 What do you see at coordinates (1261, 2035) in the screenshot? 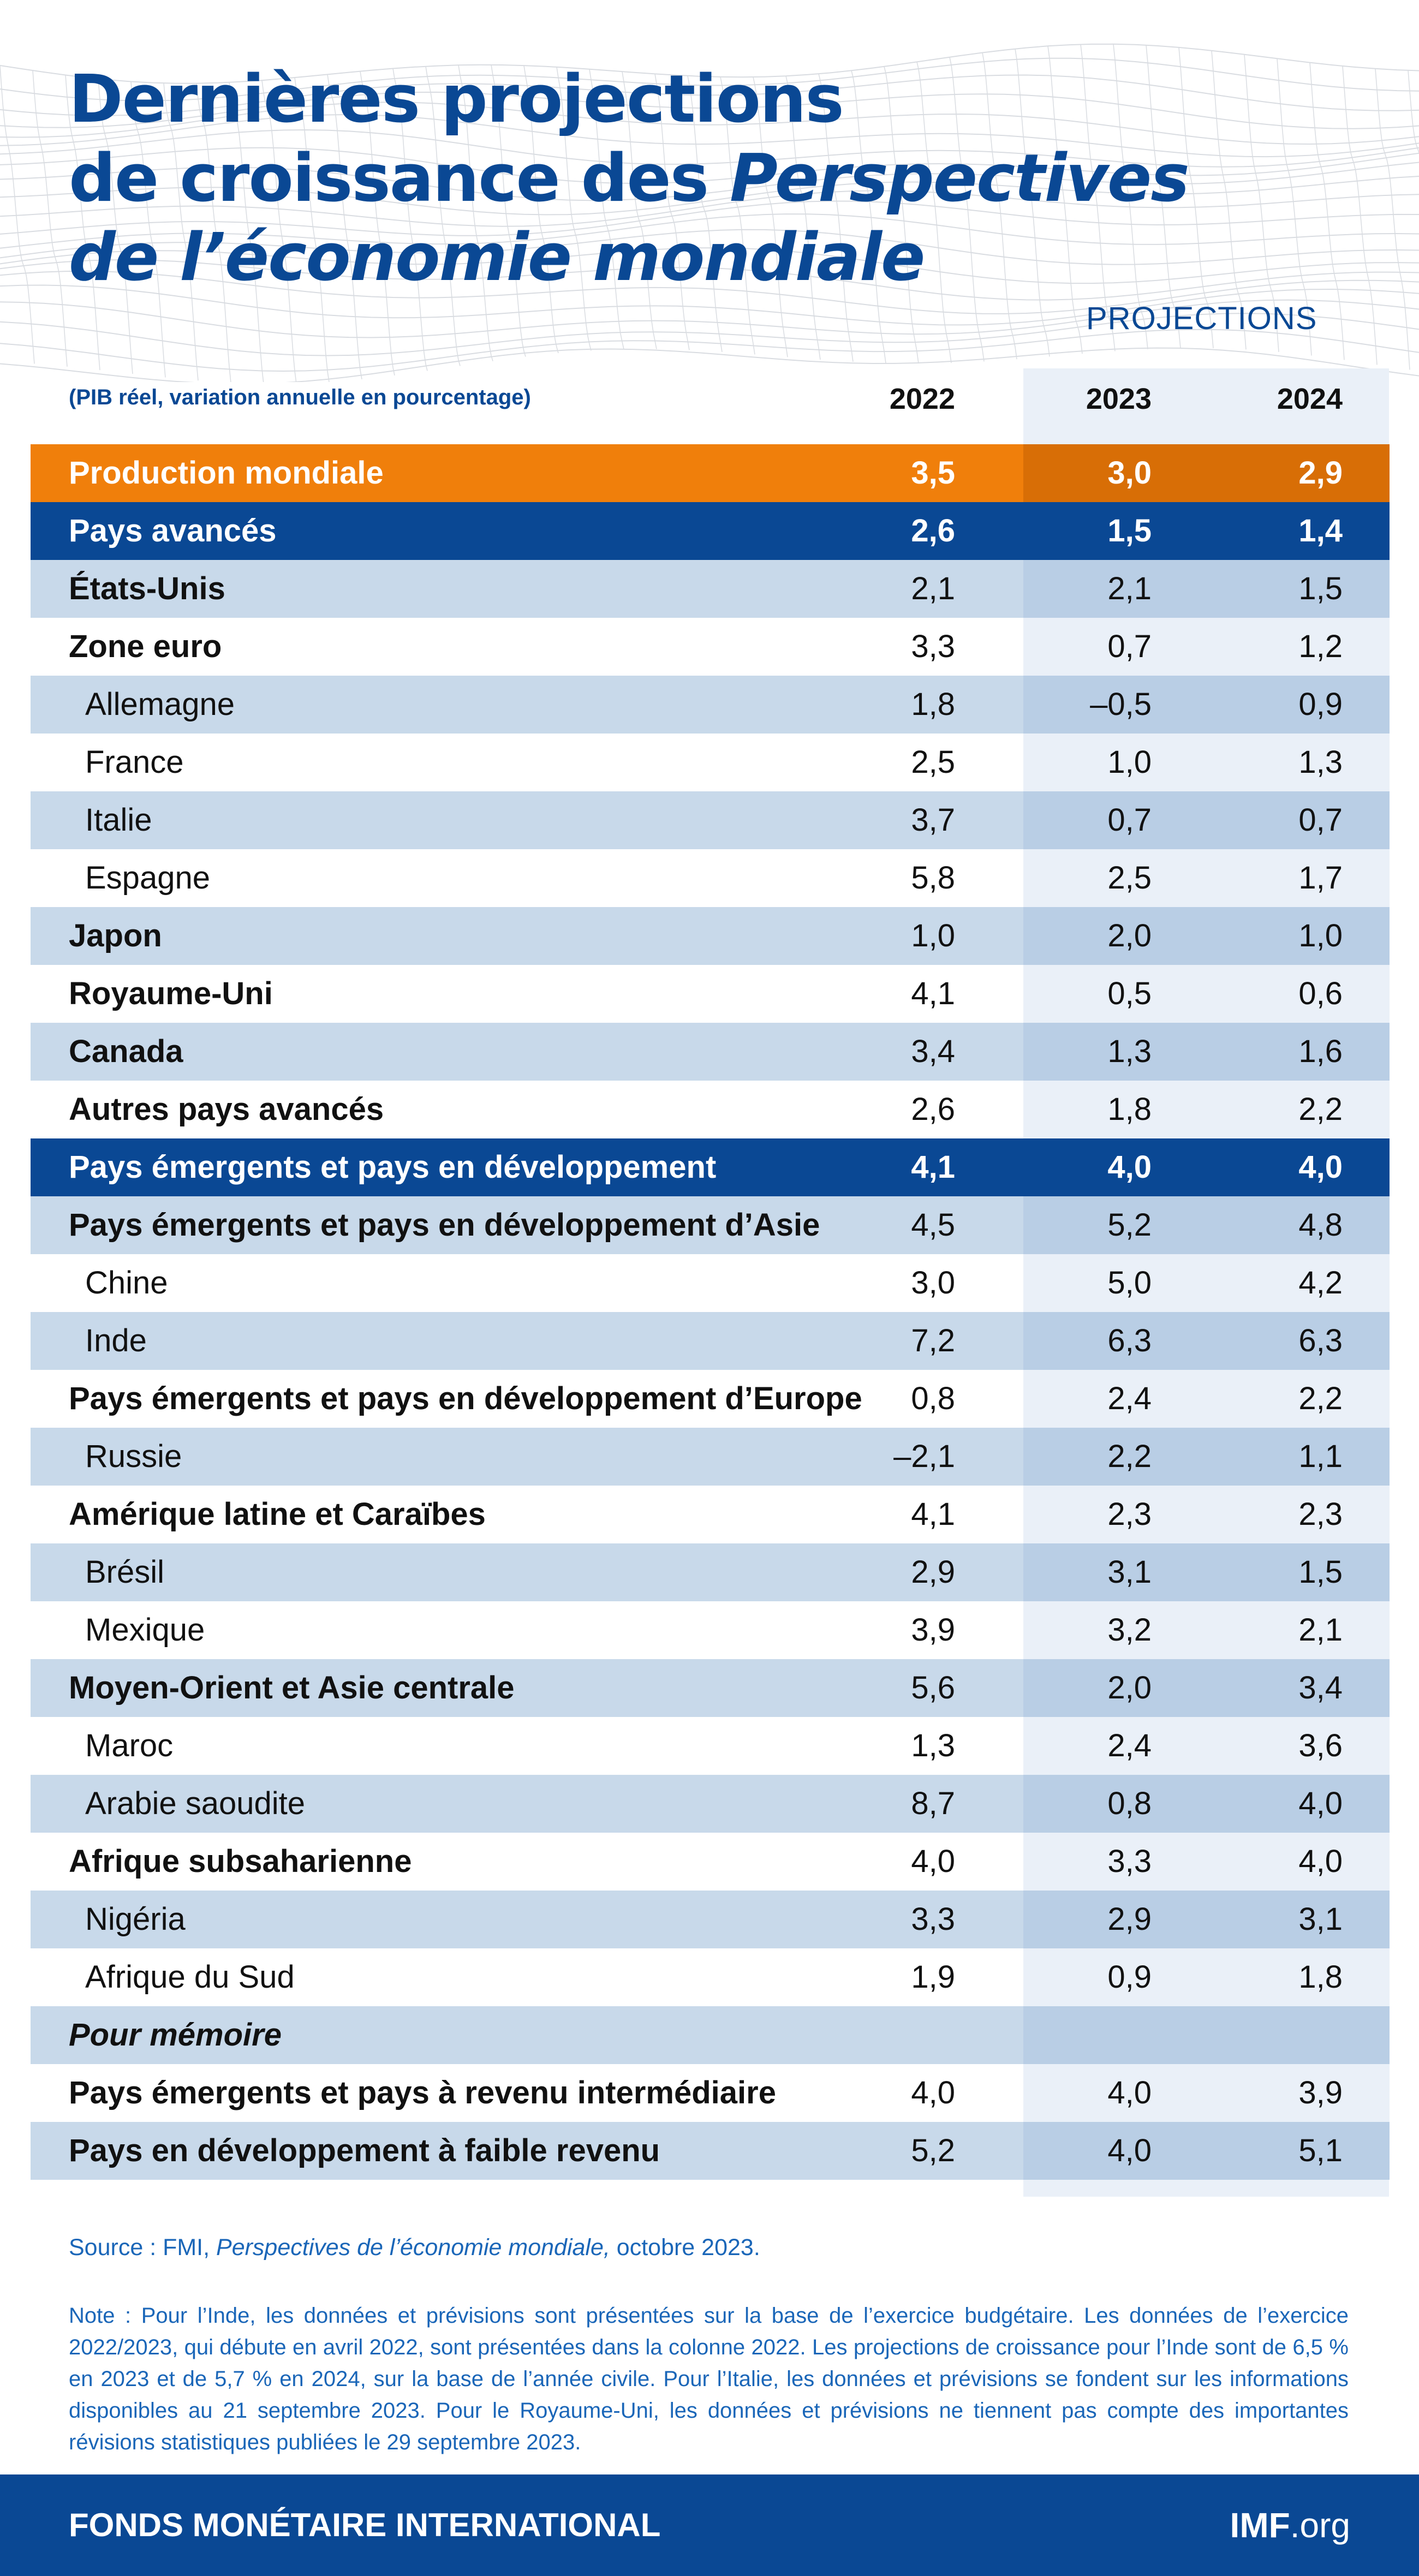
I see `value-2024` at bounding box center [1261, 2035].